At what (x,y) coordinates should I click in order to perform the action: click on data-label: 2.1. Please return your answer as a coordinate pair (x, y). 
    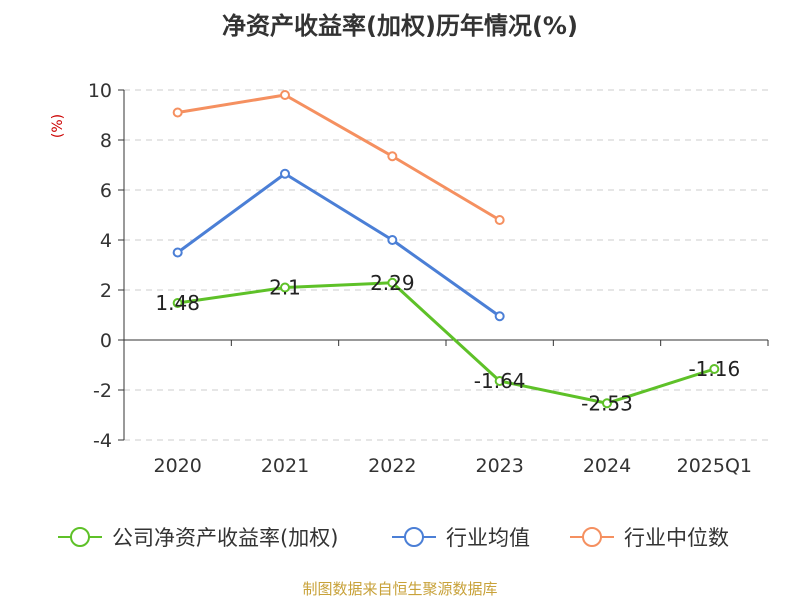
    Looking at the image, I should click on (285, 288).